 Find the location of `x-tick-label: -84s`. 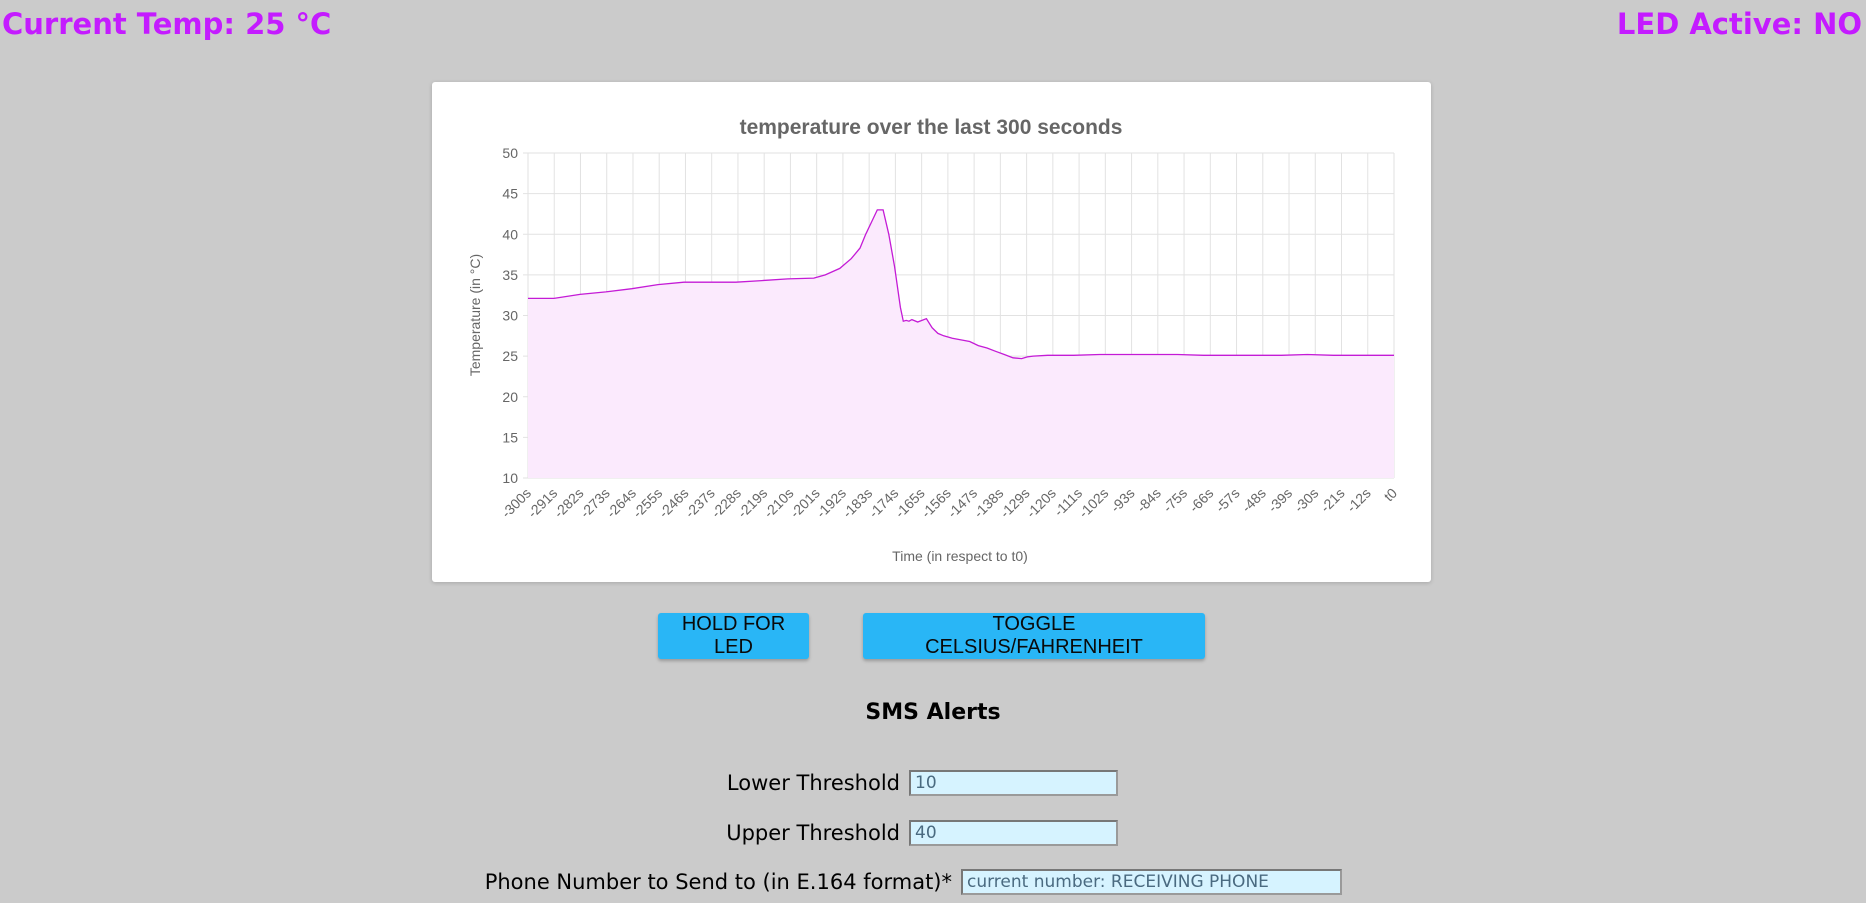

x-tick-label: -84s is located at coordinates (1148, 500).